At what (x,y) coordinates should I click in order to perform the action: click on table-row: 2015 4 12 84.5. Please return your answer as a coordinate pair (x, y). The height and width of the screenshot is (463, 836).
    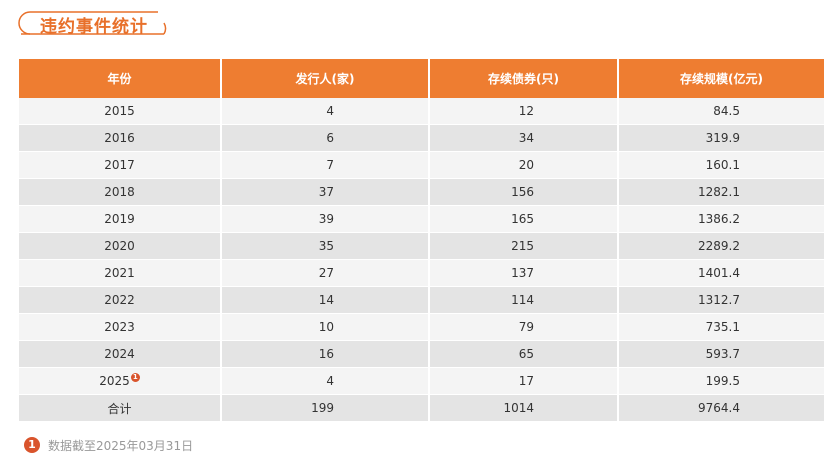
    Looking at the image, I should click on (421, 111).